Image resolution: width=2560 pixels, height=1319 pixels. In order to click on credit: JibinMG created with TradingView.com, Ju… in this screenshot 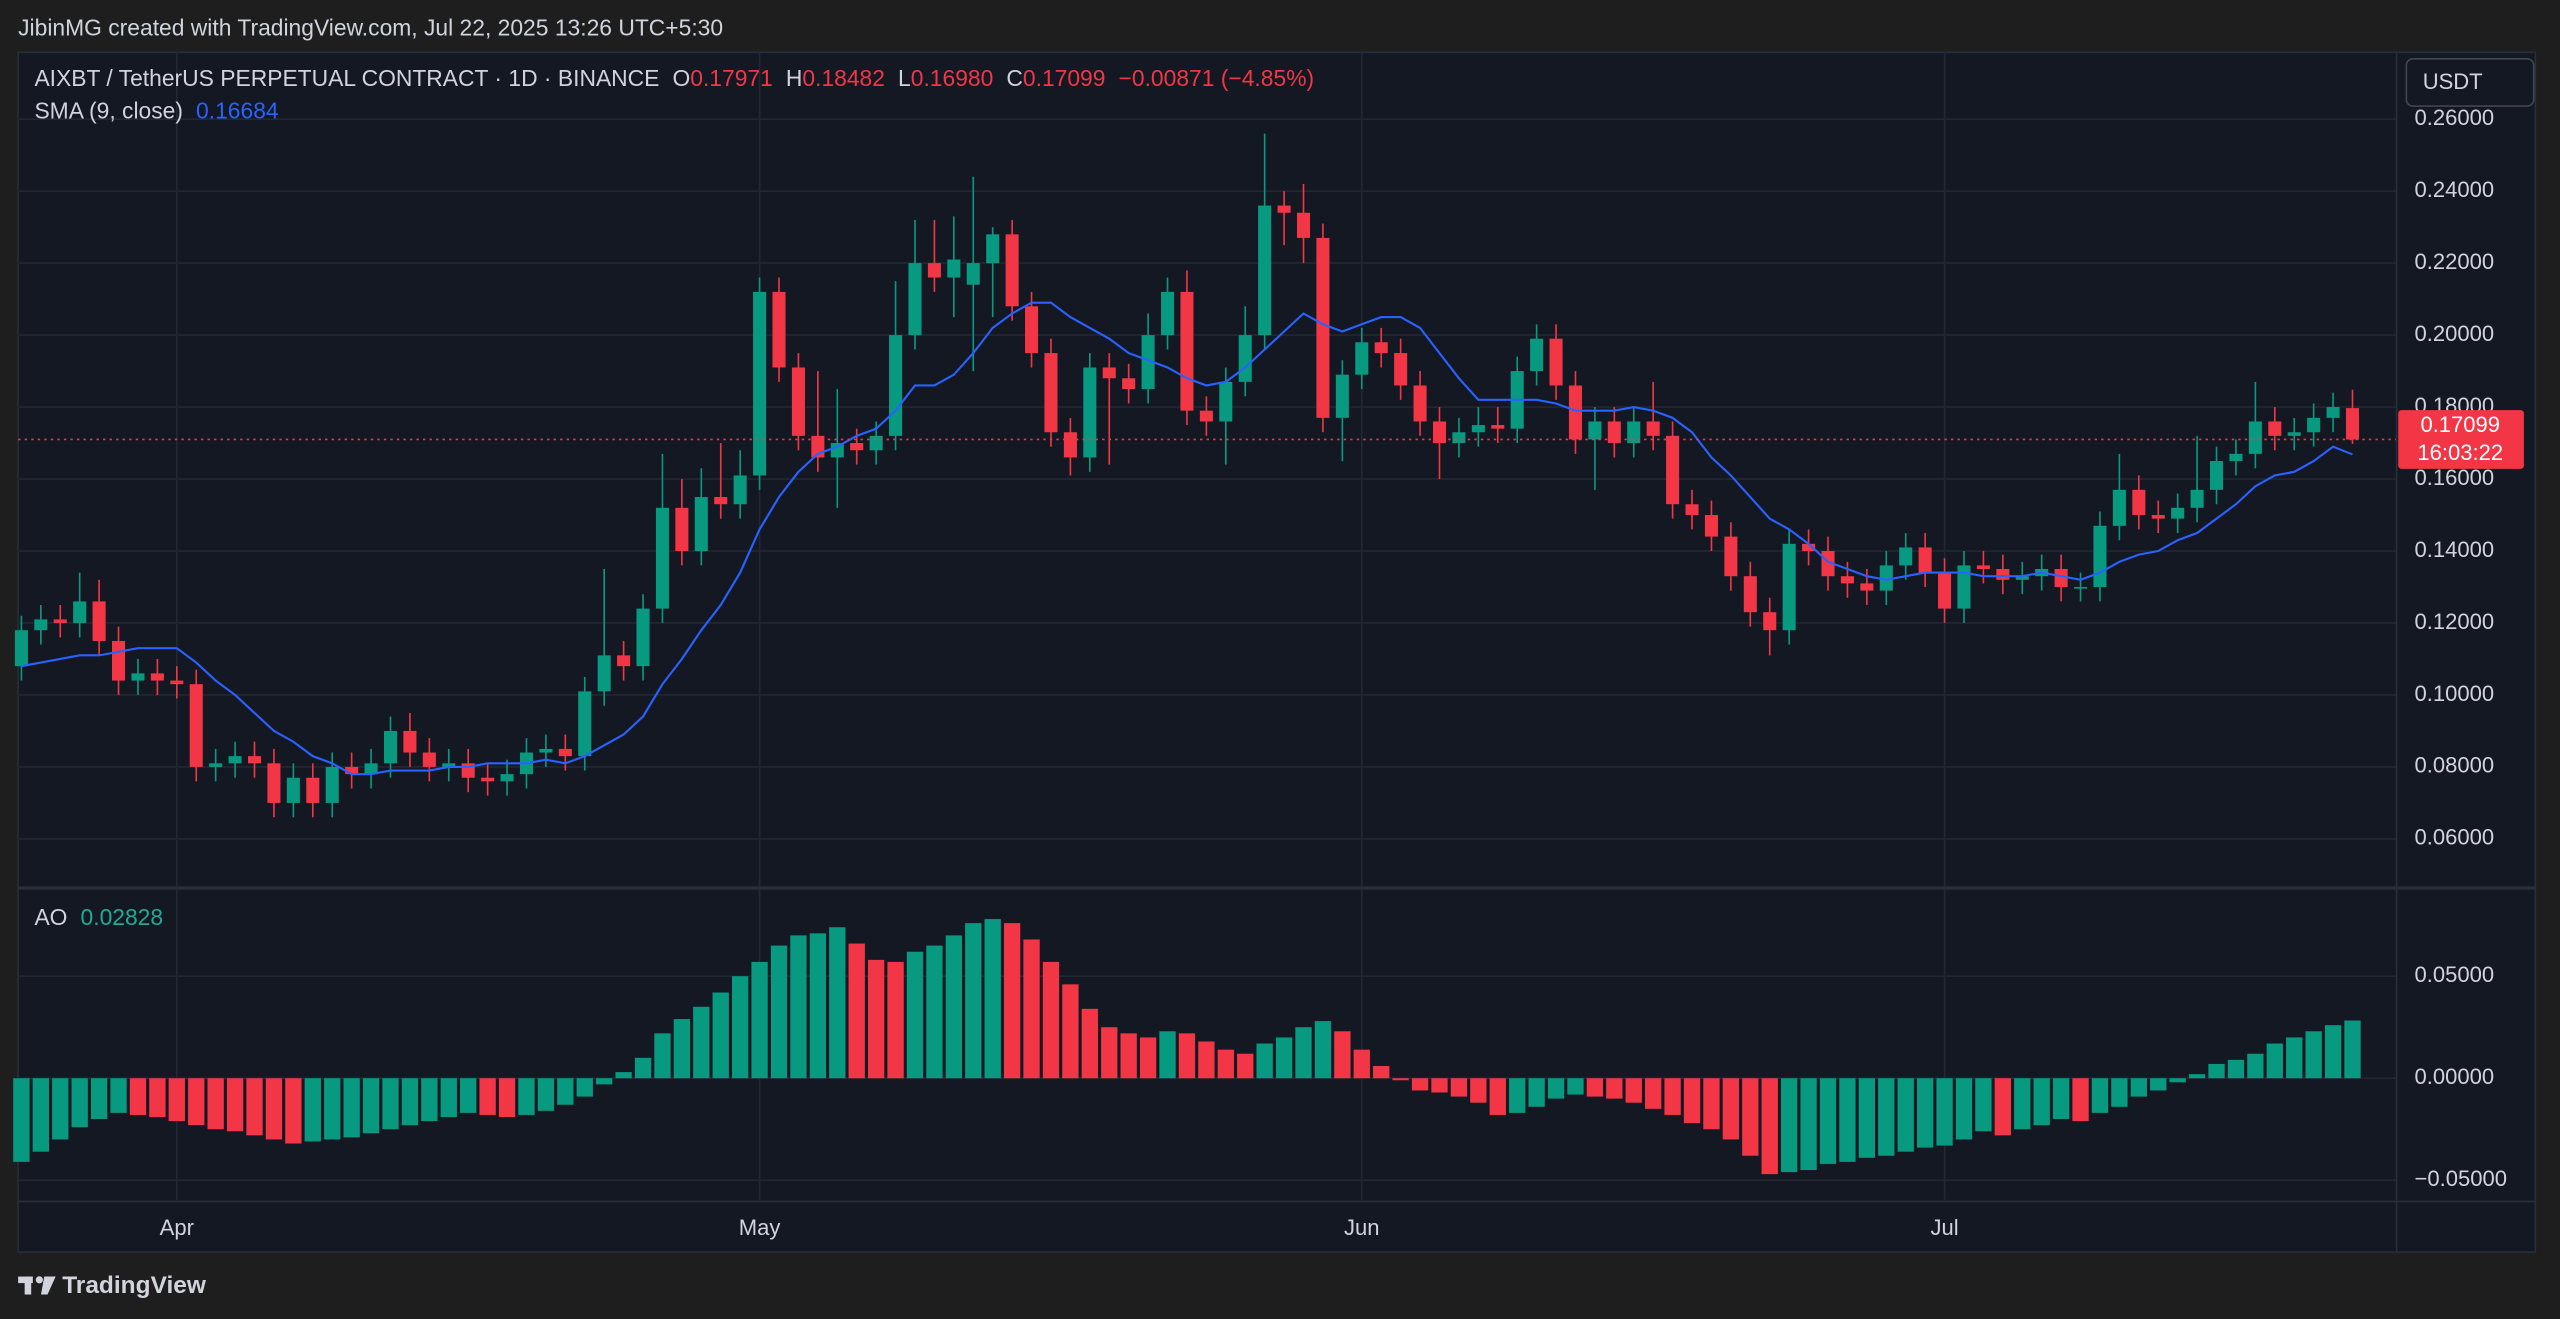, I will do `click(370, 27)`.